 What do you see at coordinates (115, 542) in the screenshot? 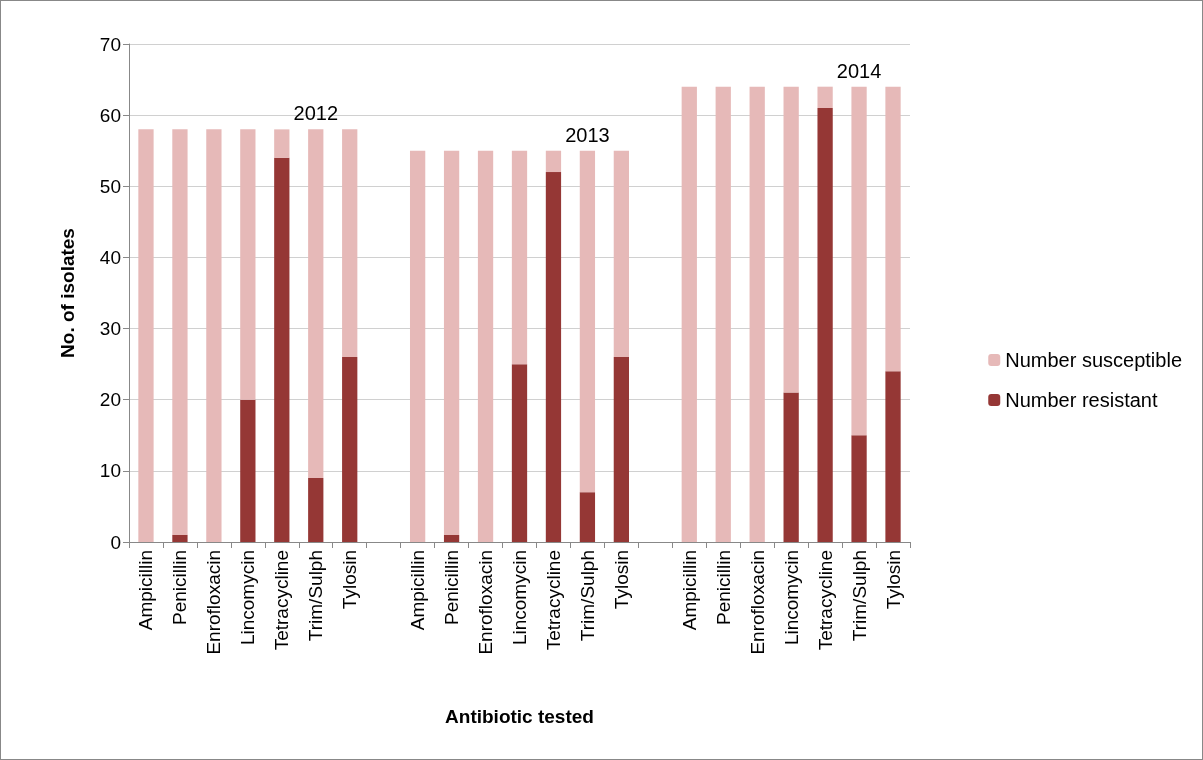
I see `y-tick-label: 0` at bounding box center [115, 542].